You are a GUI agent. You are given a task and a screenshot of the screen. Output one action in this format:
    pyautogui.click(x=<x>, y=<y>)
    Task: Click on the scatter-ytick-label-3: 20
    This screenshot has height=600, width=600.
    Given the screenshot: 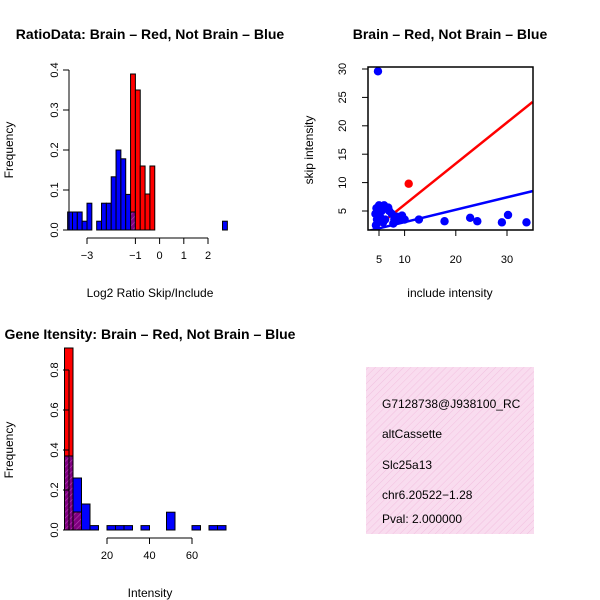 What is the action you would take?
    pyautogui.click(x=343, y=126)
    